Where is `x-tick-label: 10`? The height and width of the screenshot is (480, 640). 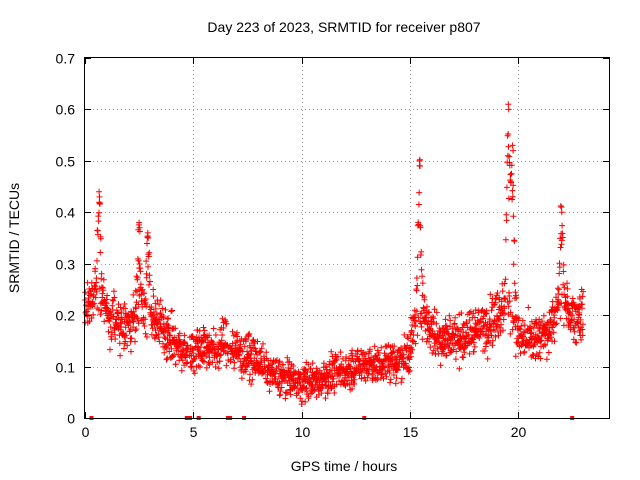
x-tick-label: 10 is located at coordinates (303, 432).